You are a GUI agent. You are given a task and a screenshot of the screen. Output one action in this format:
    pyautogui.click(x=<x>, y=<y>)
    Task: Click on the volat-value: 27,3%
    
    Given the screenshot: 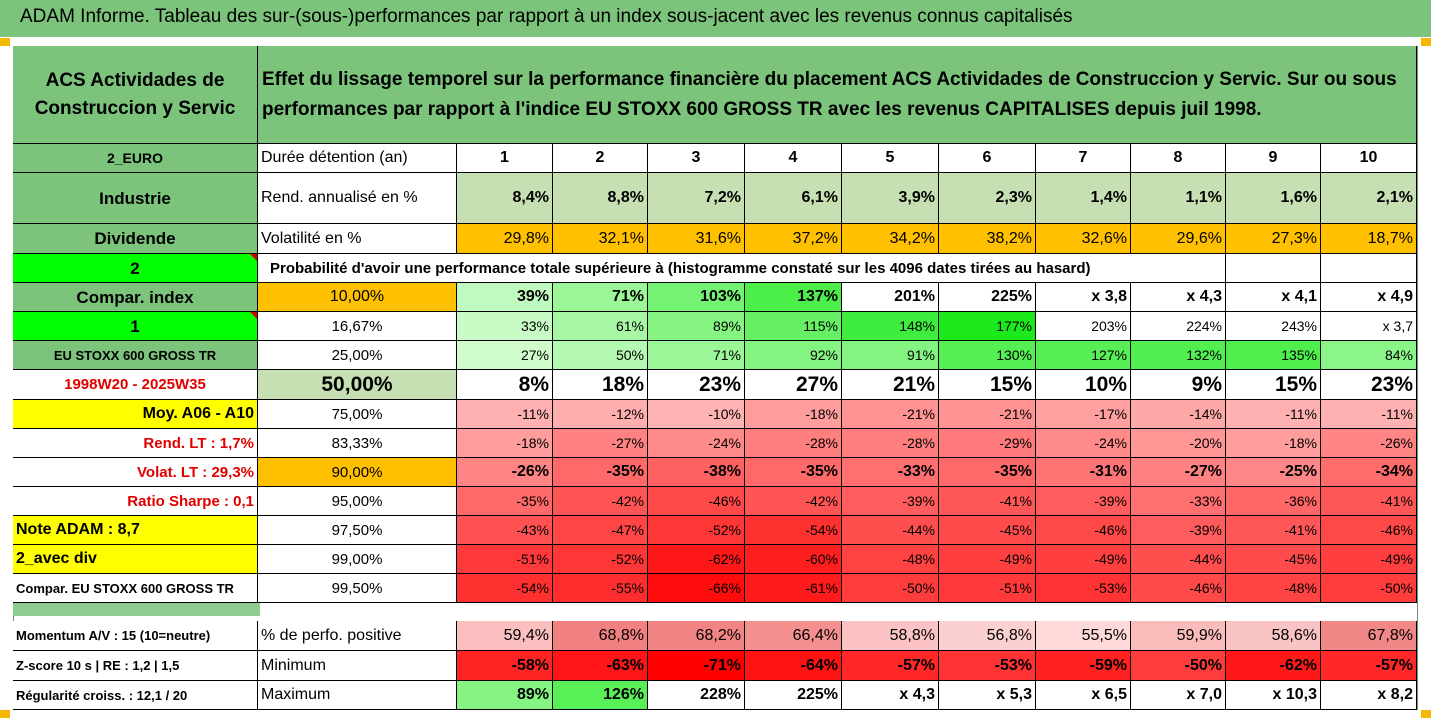 What is the action you would take?
    pyautogui.click(x=1273, y=239)
    